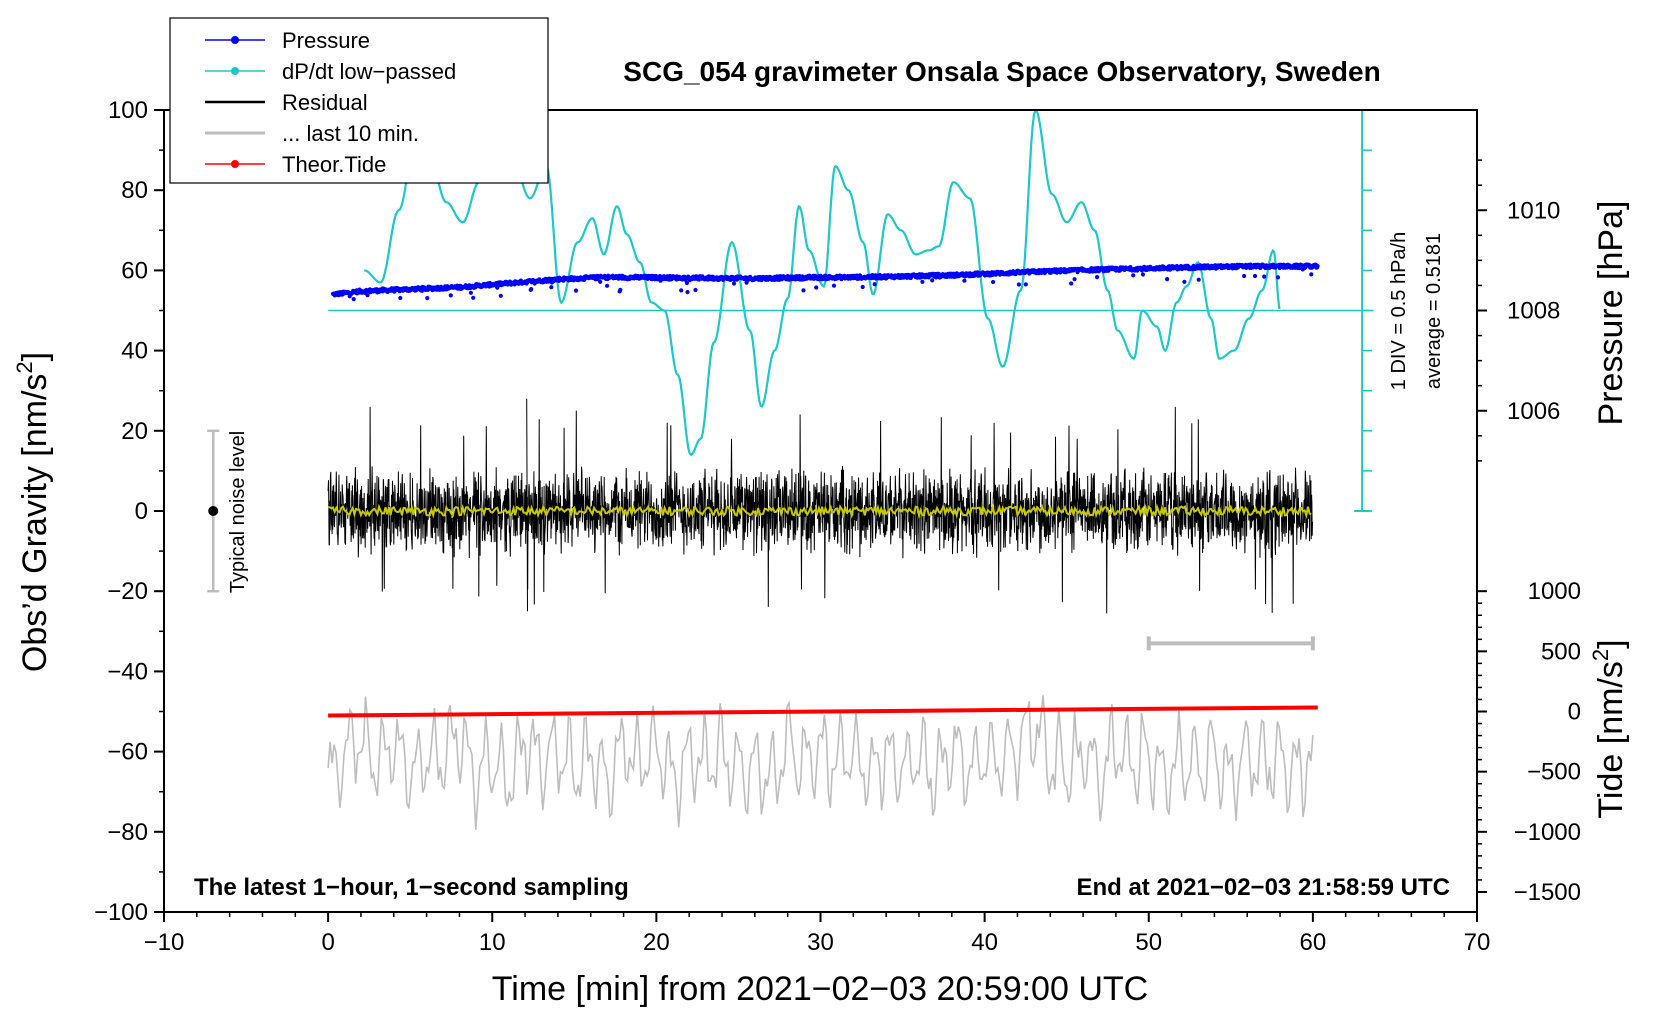  I want to click on y-tick-label: 80, so click(134, 190).